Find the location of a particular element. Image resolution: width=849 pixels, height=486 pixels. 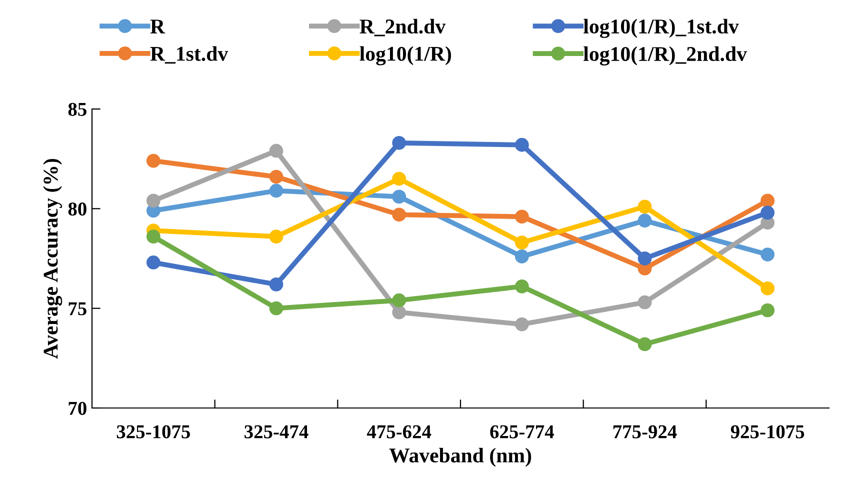

x-tick-label: 925-1075 is located at coordinates (767, 431).